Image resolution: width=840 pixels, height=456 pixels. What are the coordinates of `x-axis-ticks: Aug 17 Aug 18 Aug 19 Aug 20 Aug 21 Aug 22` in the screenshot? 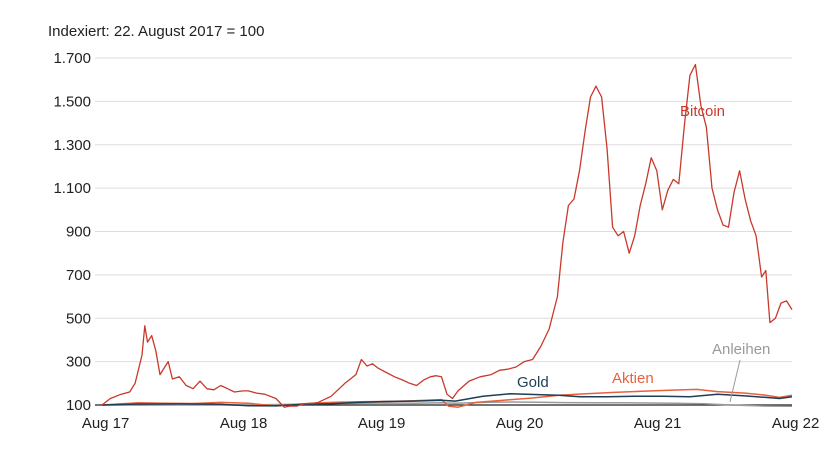 It's located at (451, 423).